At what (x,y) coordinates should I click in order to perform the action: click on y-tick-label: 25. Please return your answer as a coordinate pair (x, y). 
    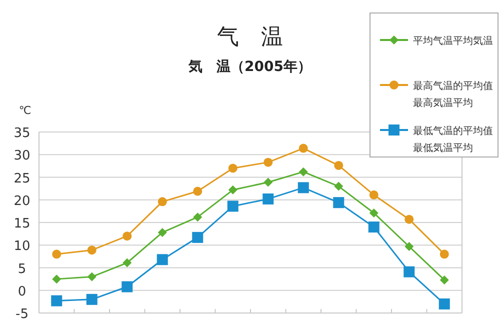
    Looking at the image, I should click on (22, 178).